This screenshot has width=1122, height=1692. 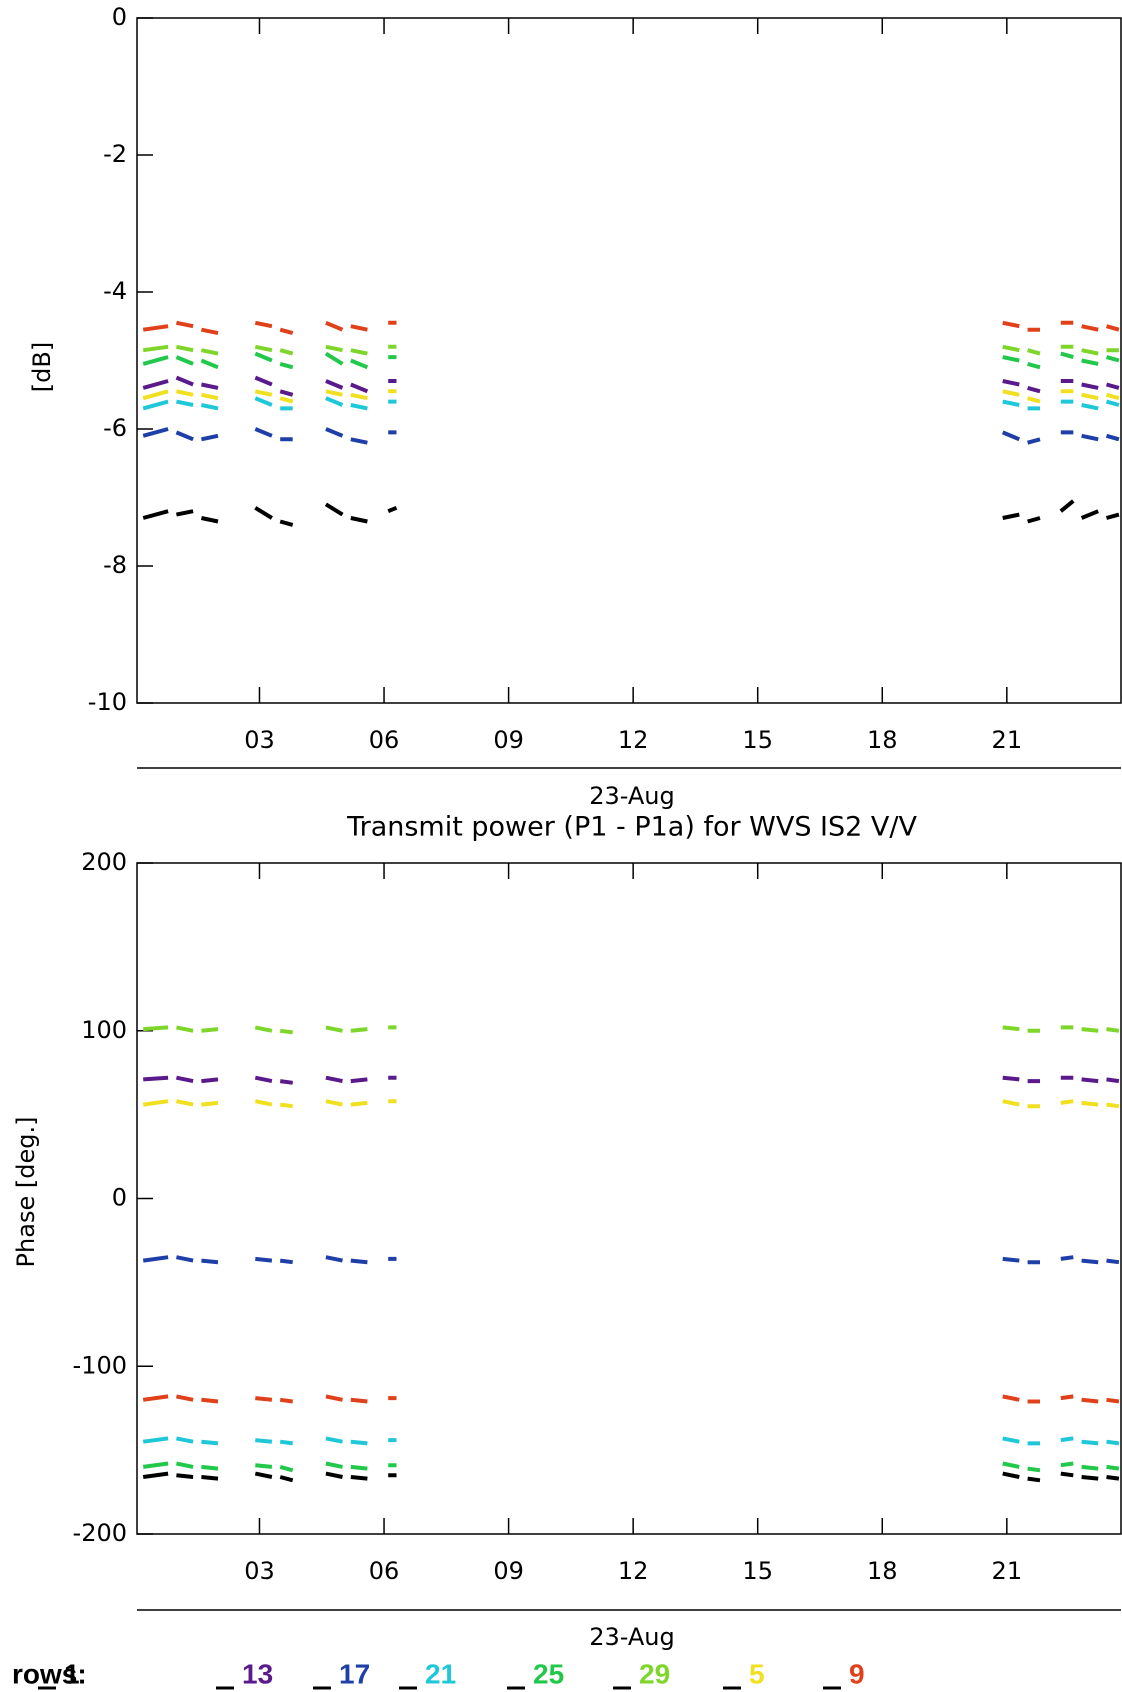 What do you see at coordinates (257, 1673) in the screenshot?
I see `legend-label: 13` at bounding box center [257, 1673].